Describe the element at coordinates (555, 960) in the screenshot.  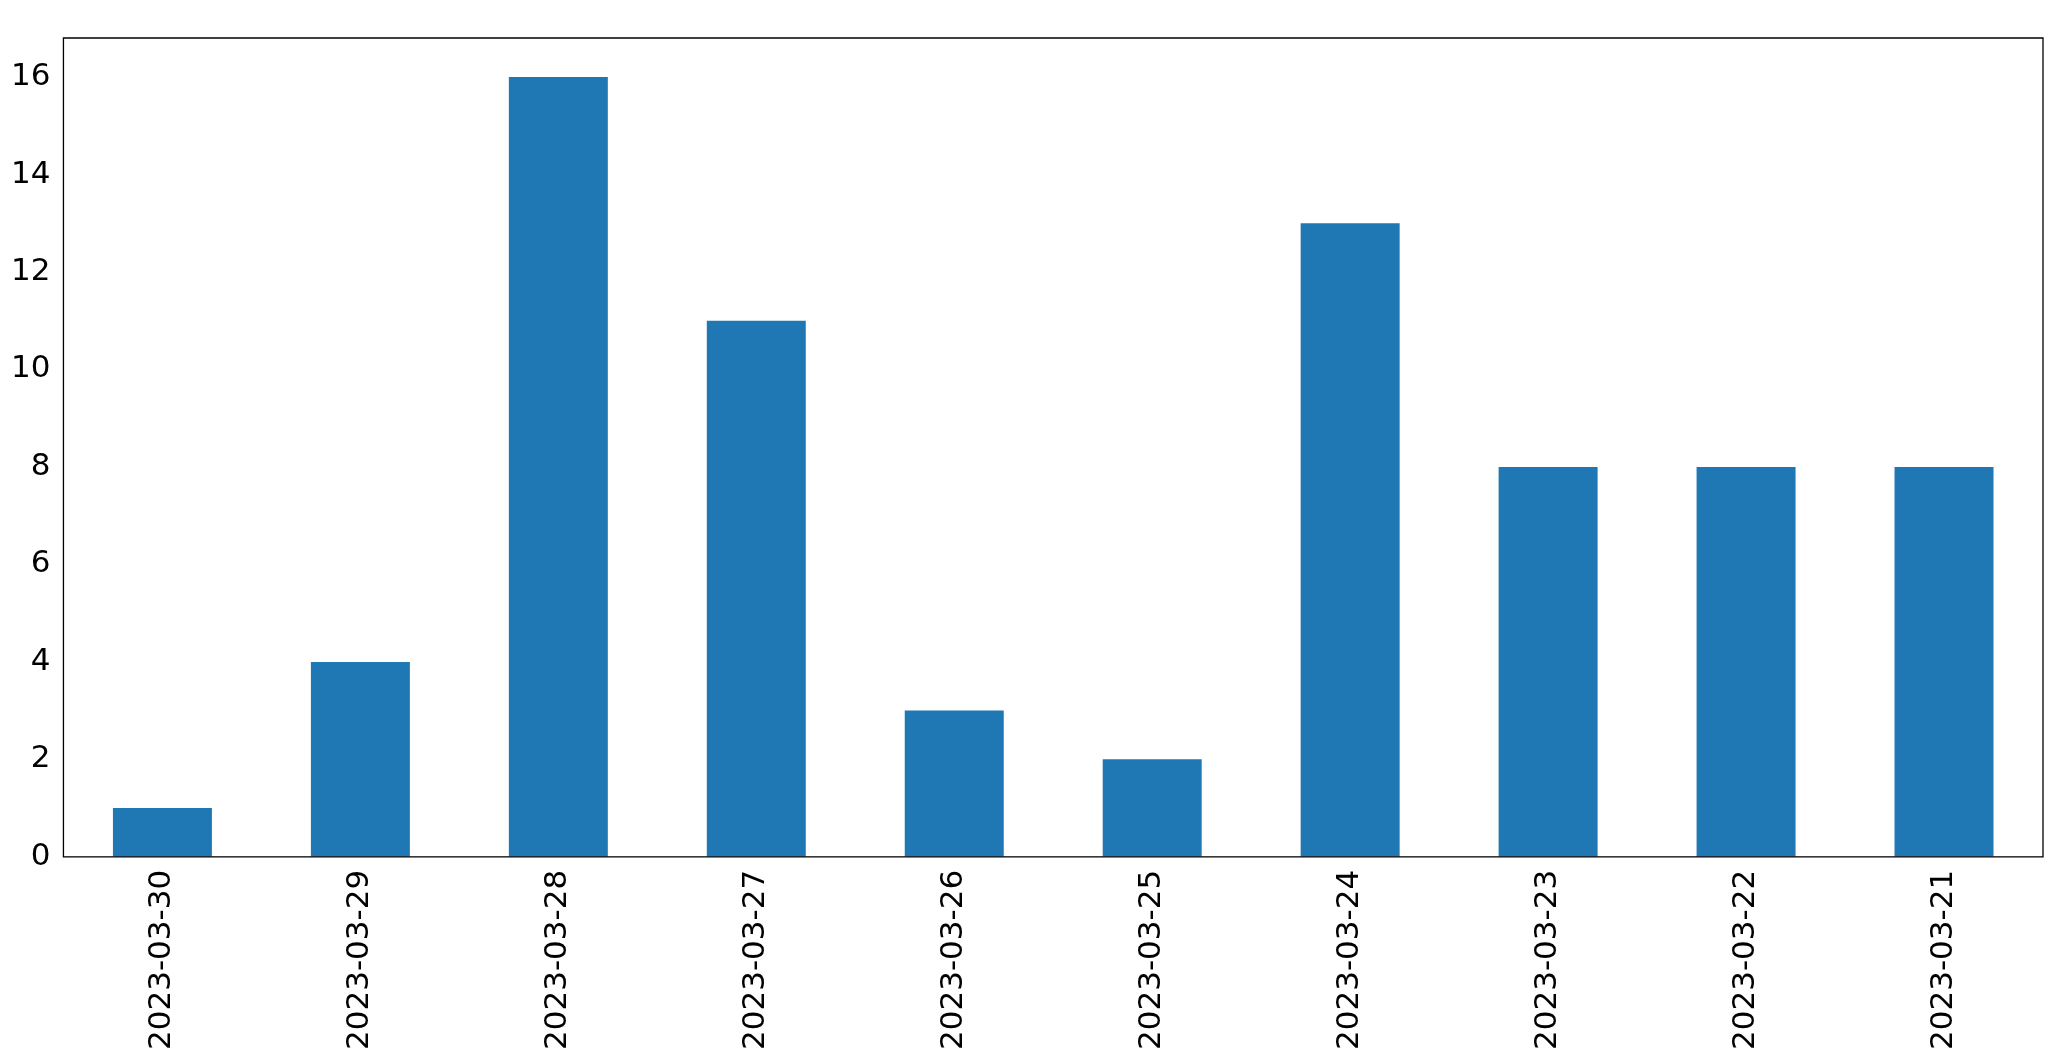
I see `x-tick-label: 2023-03-28` at that location.